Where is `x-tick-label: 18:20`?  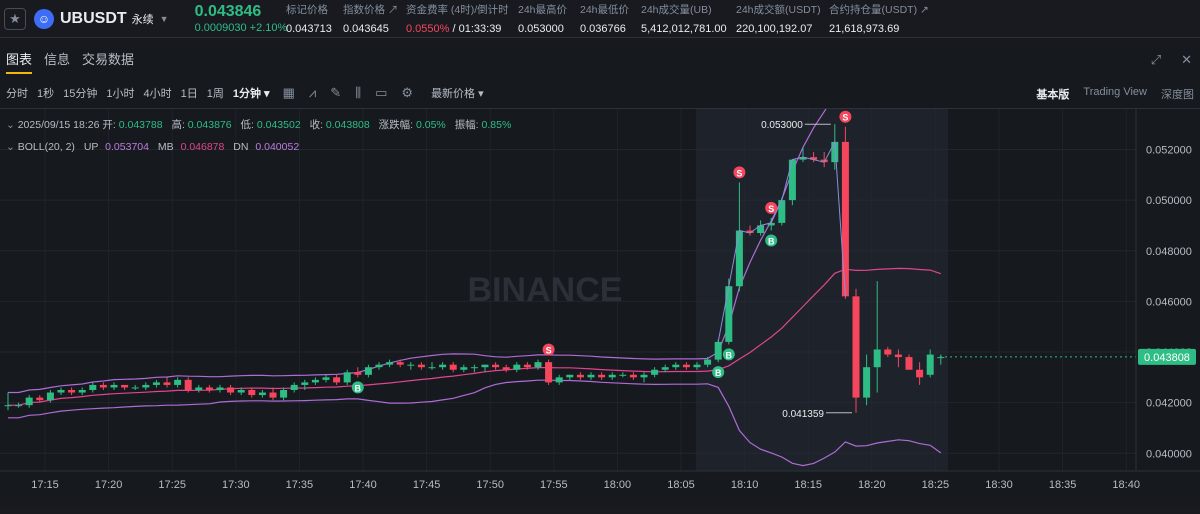
x-tick-label: 18:20 is located at coordinates (872, 485).